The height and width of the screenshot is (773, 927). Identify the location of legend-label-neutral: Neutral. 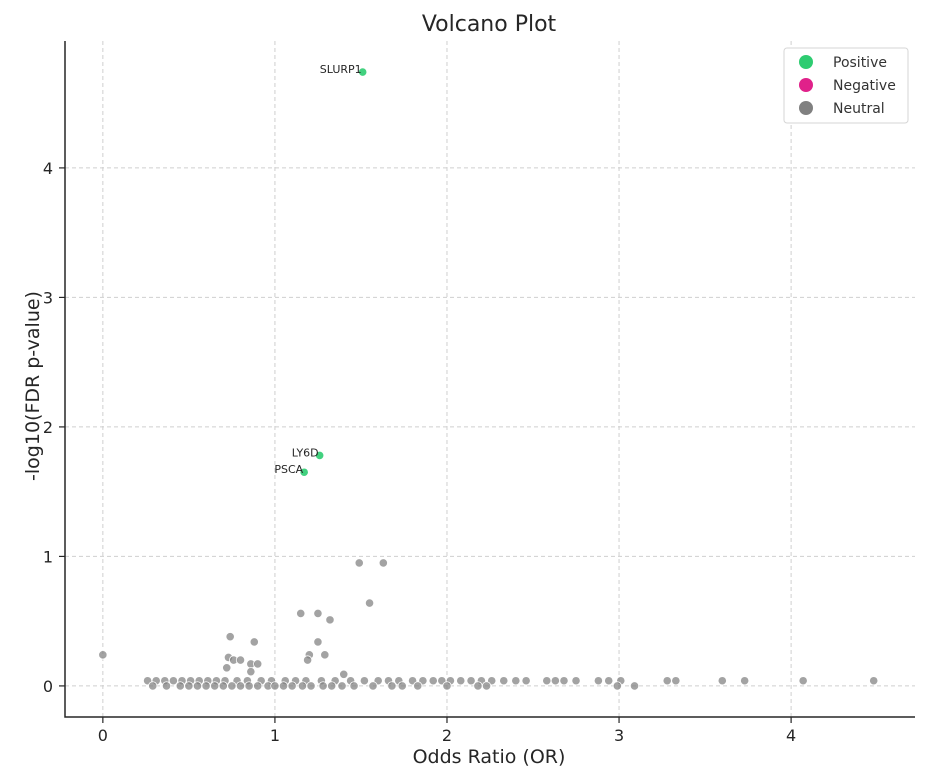
(859, 109).